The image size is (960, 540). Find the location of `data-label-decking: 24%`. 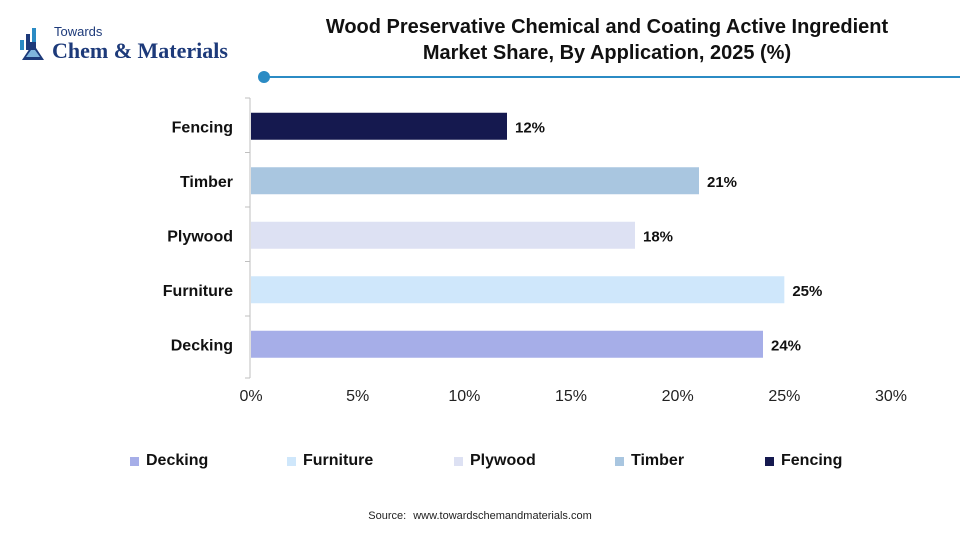

data-label-decking: 24% is located at coordinates (786, 345).